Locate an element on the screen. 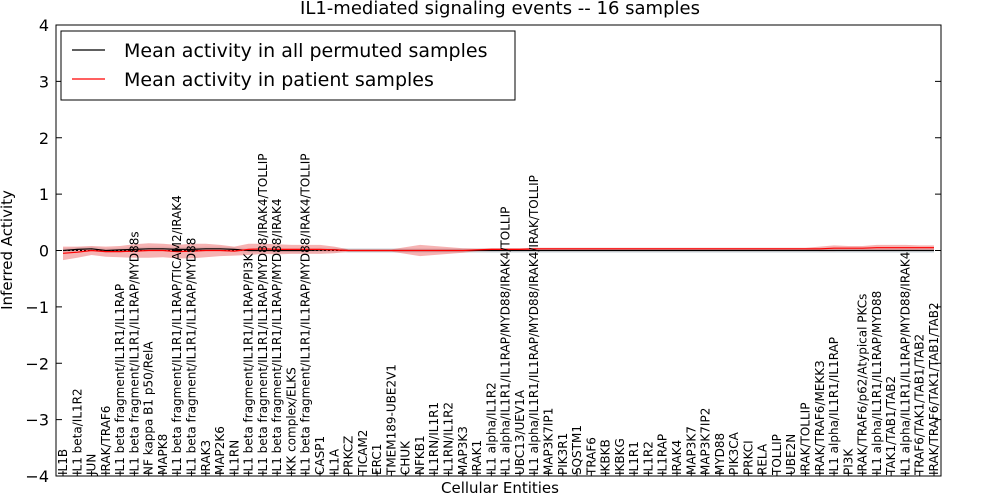 This screenshot has width=1000, height=500. series-lines is located at coordinates (498, 250).